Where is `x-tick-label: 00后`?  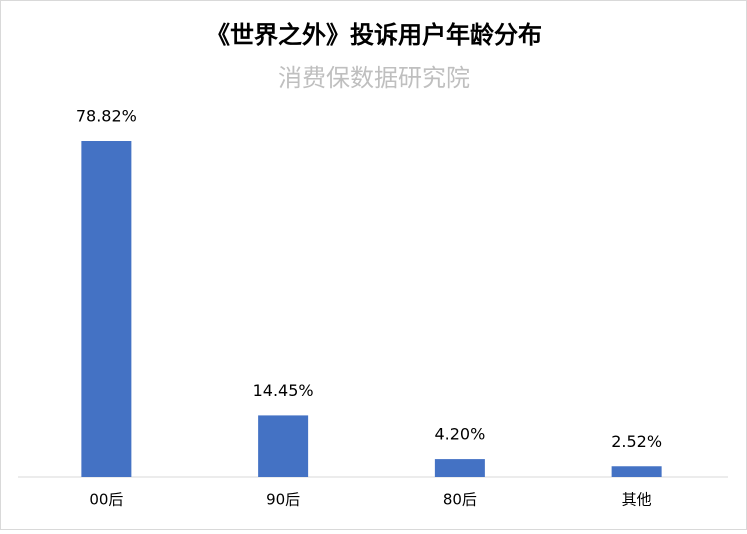
x-tick-label: 00后 is located at coordinates (106, 500).